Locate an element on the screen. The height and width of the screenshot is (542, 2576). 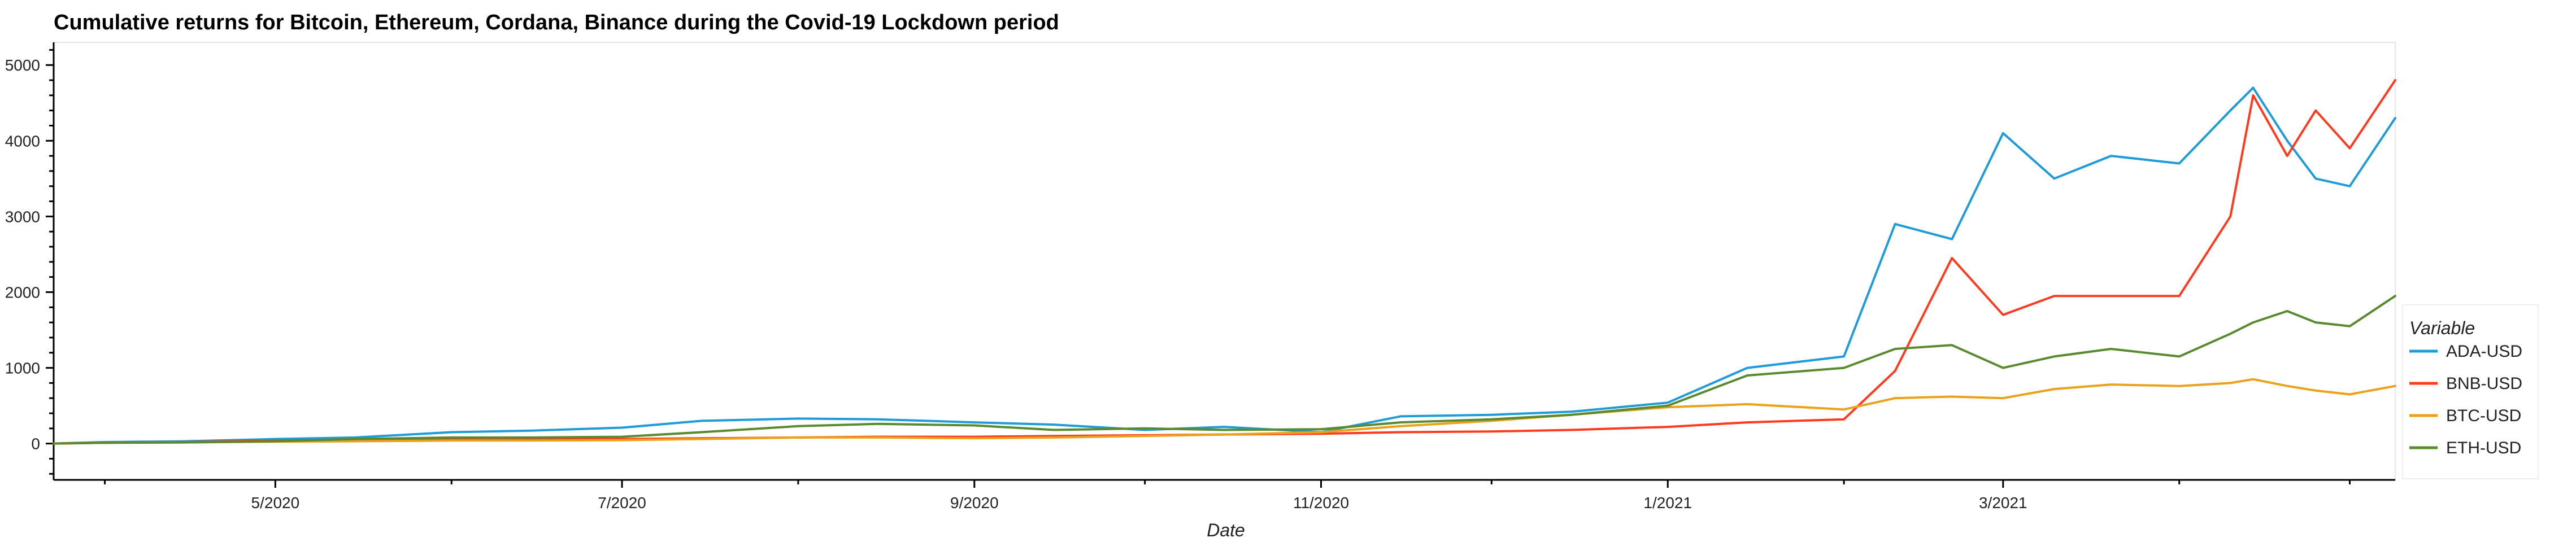
y-tick-label: 2000 is located at coordinates (22, 292).